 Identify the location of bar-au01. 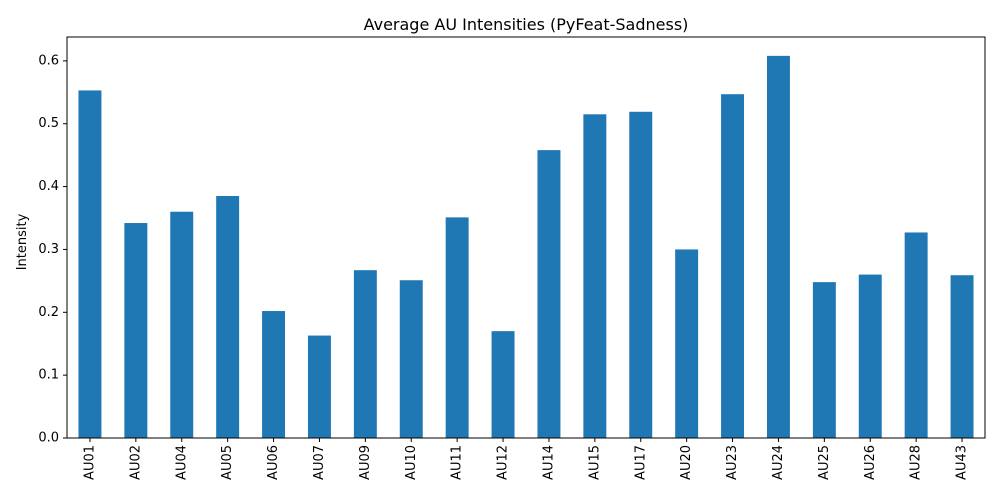
(90, 264).